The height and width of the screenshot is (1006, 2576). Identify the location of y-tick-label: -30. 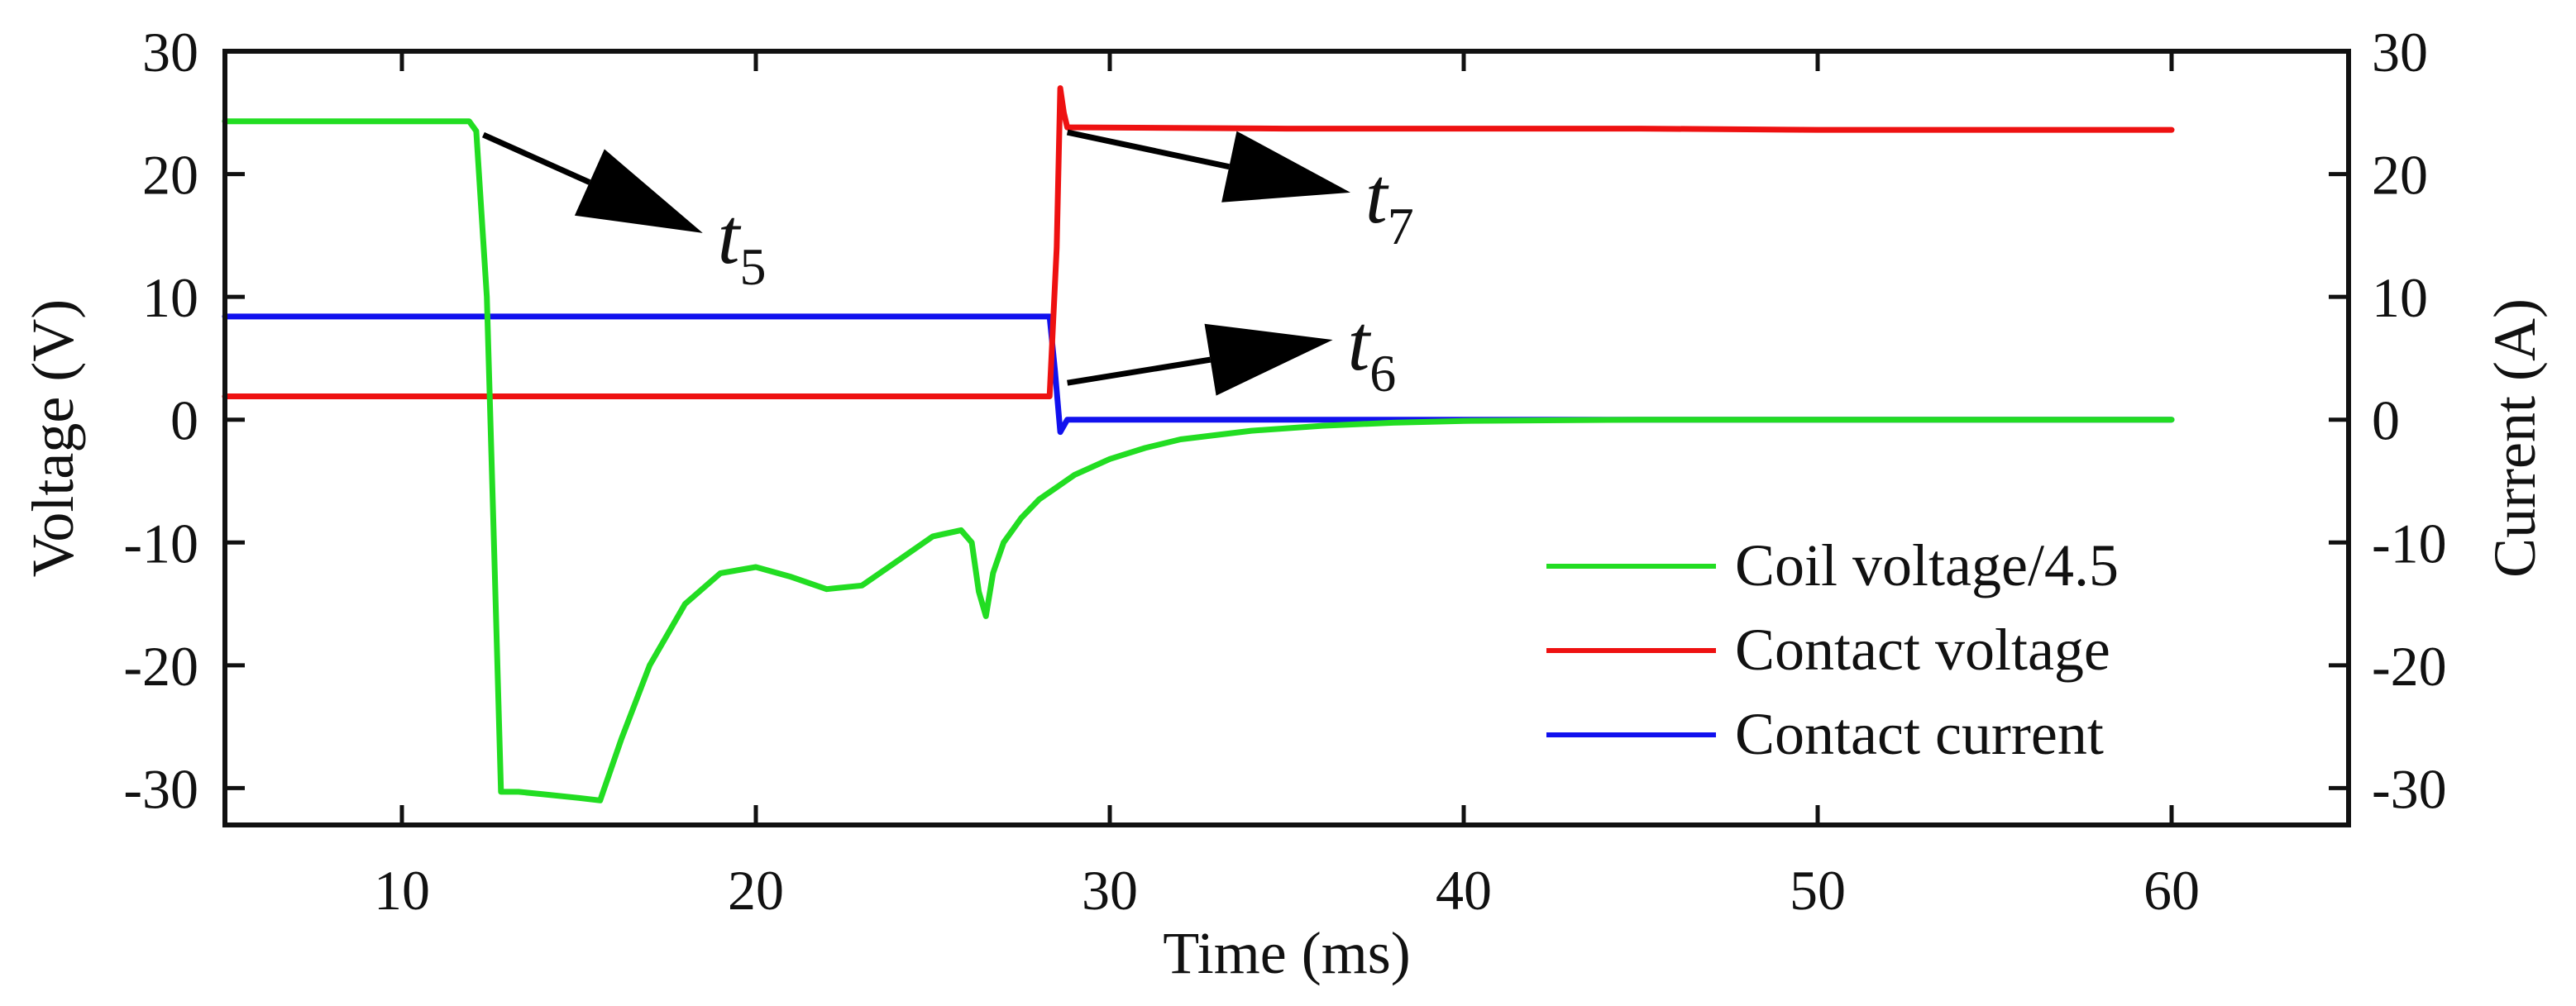
(160, 788).